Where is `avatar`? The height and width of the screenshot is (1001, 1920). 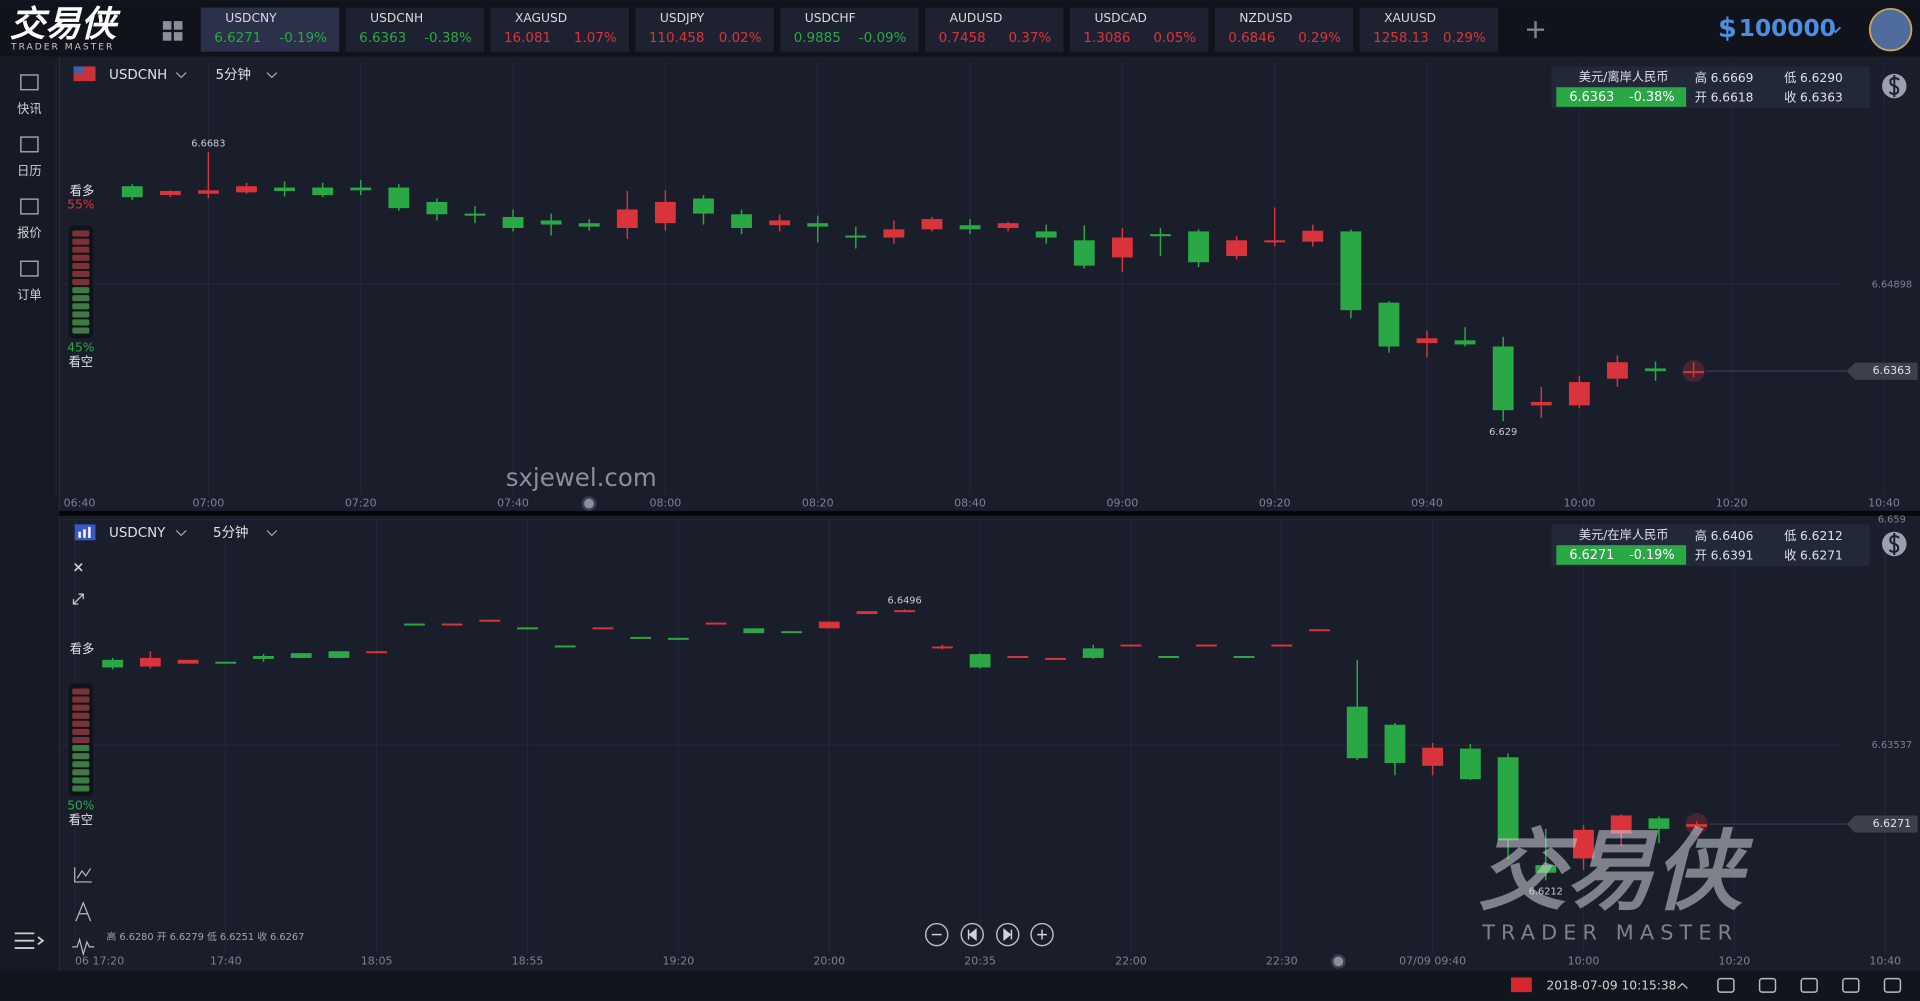 avatar is located at coordinates (1890, 29).